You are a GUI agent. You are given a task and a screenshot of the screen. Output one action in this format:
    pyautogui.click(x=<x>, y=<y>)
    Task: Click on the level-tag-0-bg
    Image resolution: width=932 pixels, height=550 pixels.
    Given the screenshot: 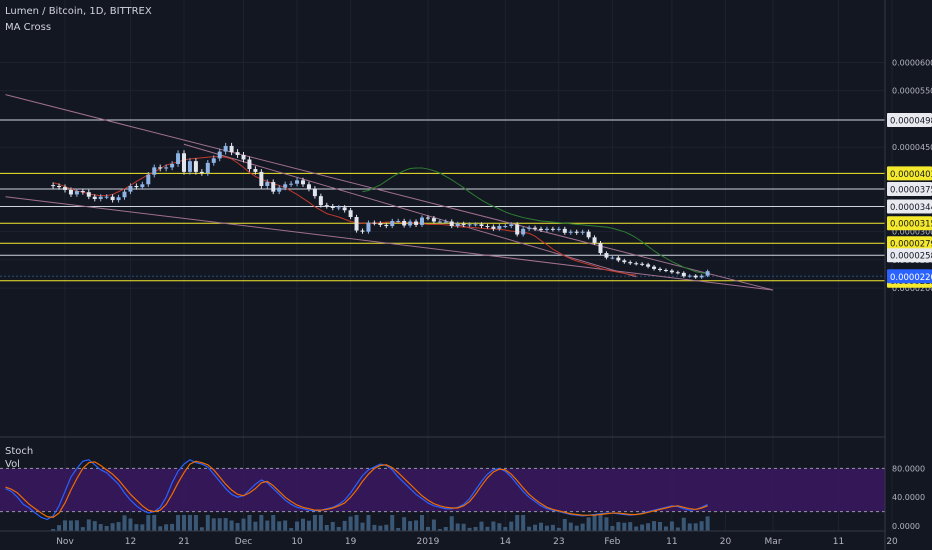 What is the action you would take?
    pyautogui.click(x=909, y=120)
    